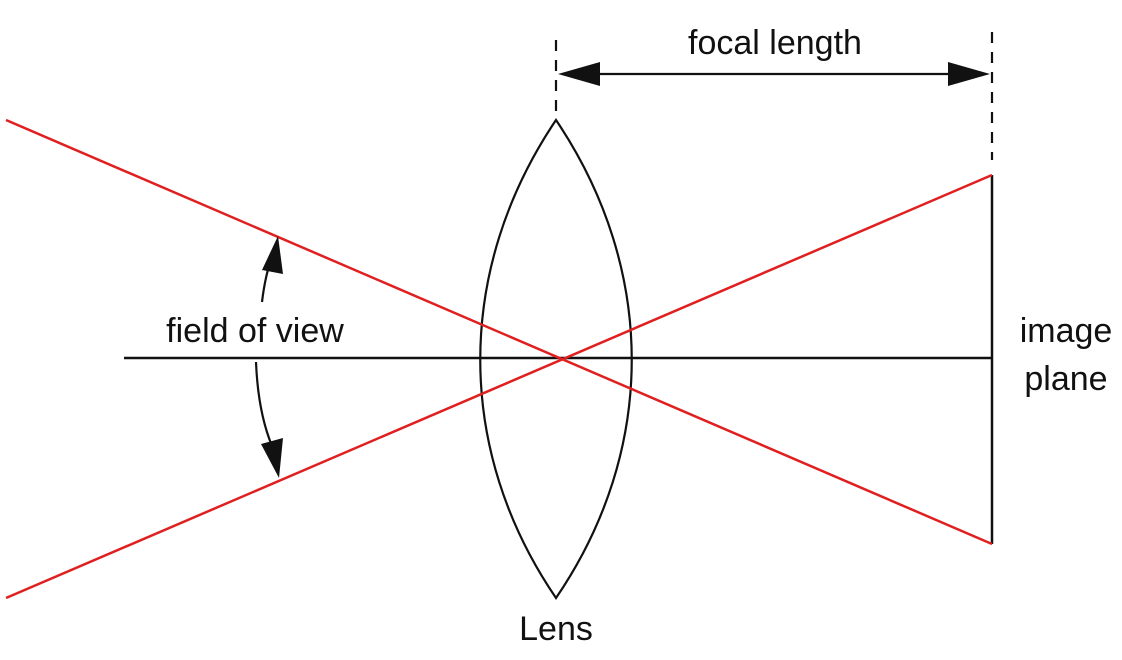  I want to click on lens-label: Lens, so click(556, 629).